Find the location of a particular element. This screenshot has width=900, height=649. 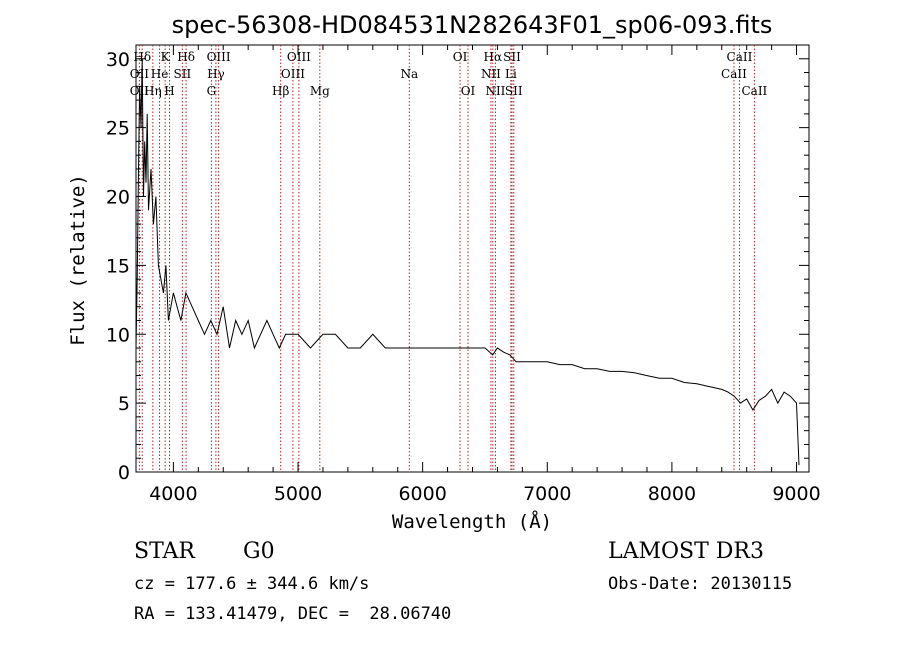

y-tick-label: 0 is located at coordinates (124, 473).